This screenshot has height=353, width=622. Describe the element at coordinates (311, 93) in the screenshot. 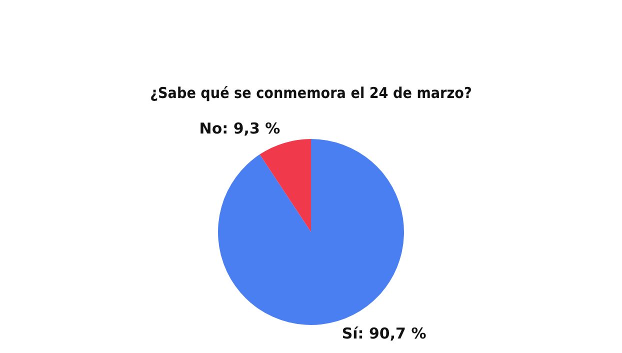

I see `chart-title: ¿Sabe qué se conmemora el 24 de marzo?` at that location.